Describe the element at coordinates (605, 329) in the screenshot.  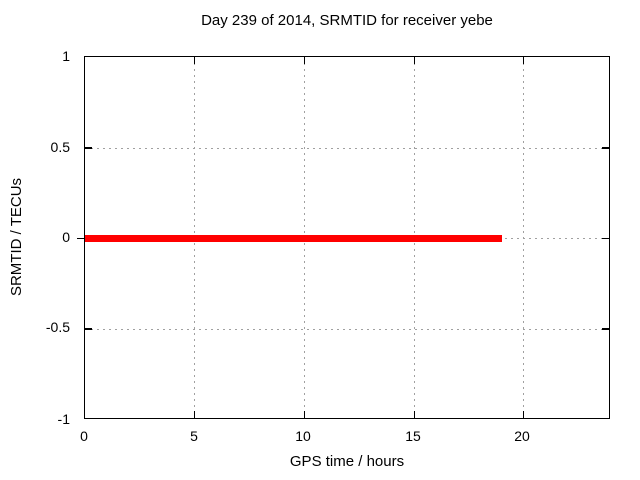
I see `ytick-mark--0.5-right` at that location.